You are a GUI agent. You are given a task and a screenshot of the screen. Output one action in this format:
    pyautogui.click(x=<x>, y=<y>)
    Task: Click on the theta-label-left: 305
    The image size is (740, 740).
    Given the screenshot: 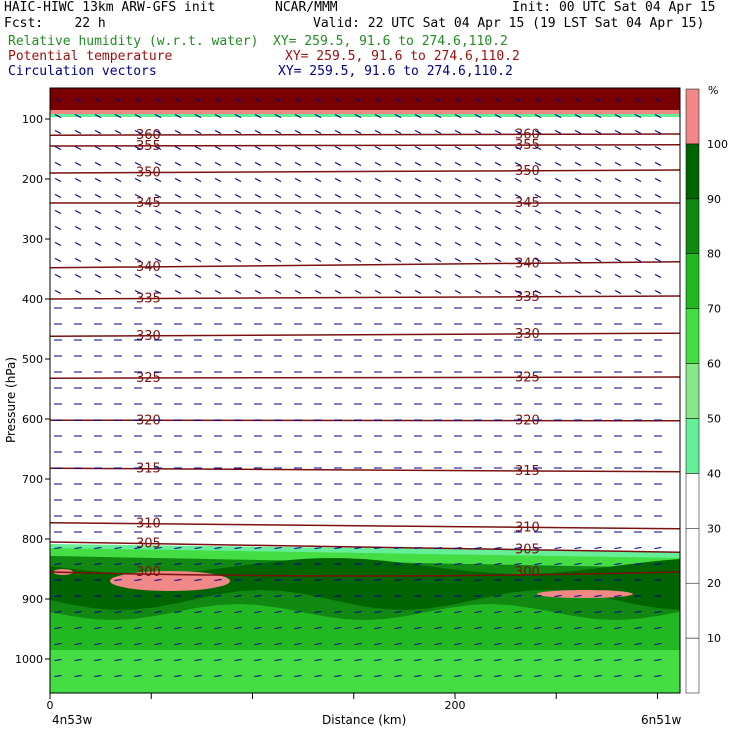 What is the action you would take?
    pyautogui.click(x=148, y=544)
    